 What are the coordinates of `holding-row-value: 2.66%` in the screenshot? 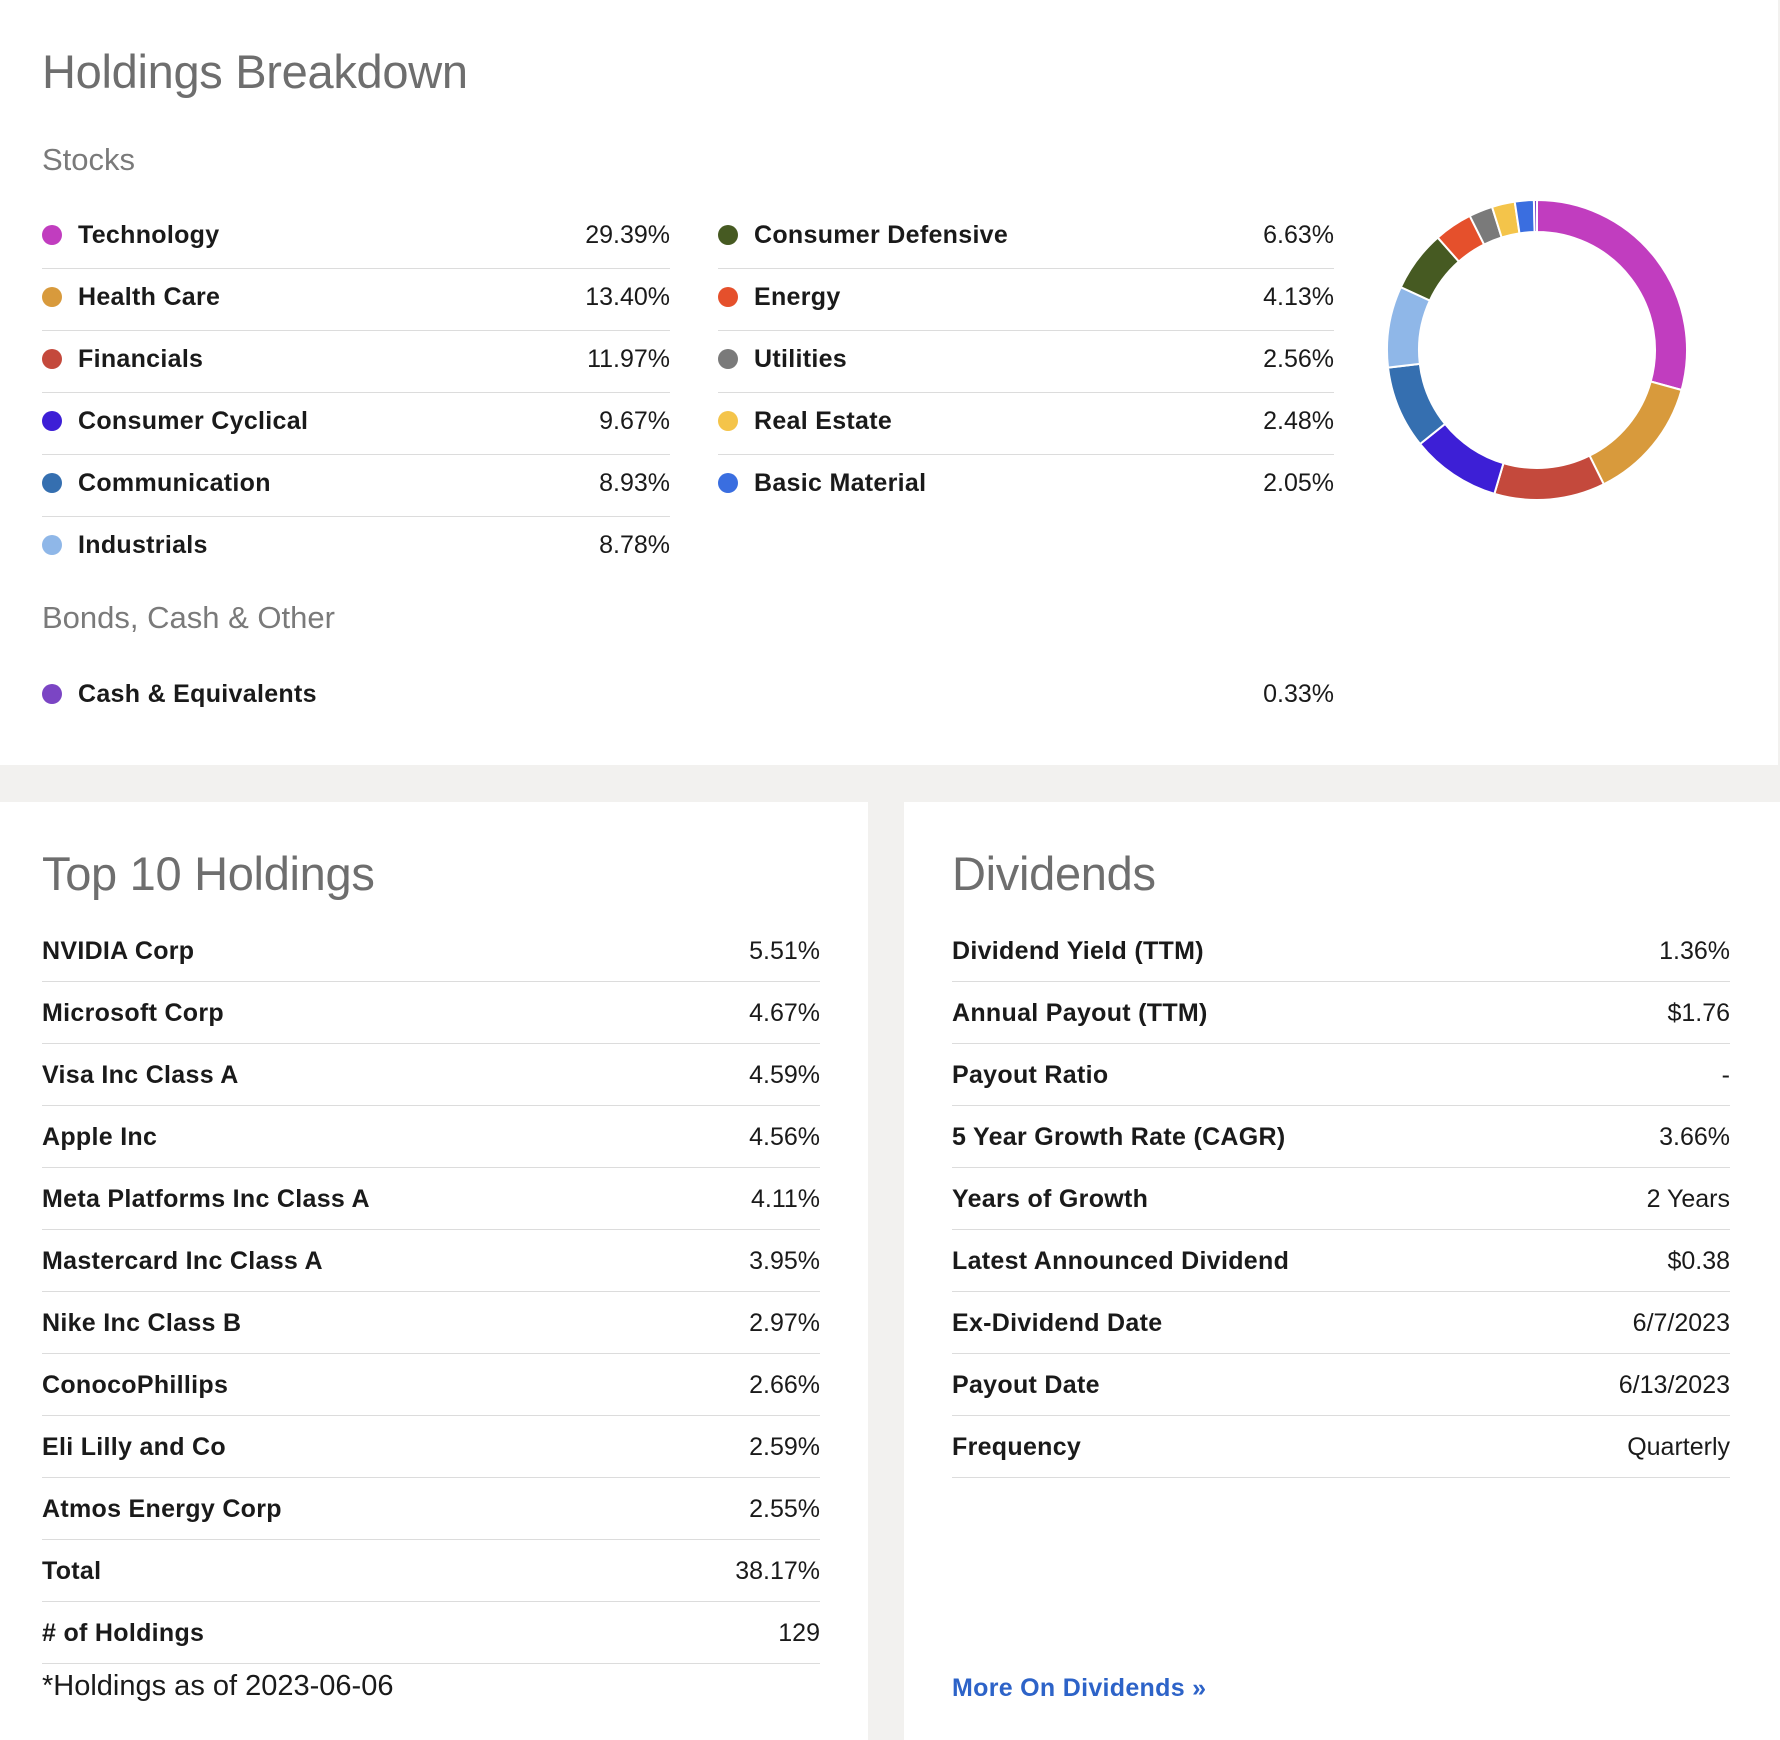 It's located at (784, 1385).